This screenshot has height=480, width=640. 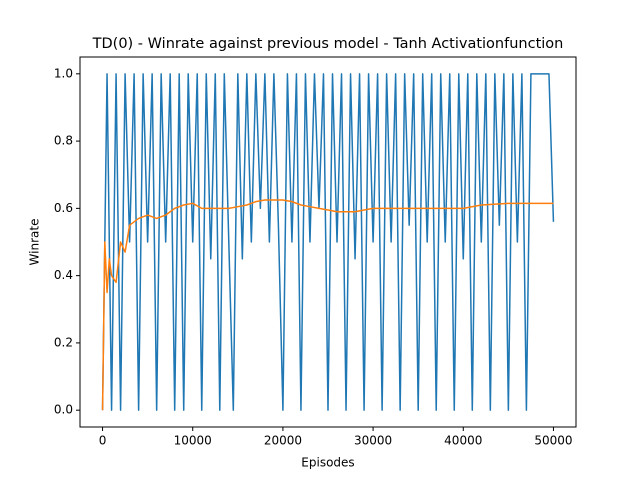 What do you see at coordinates (327, 463) in the screenshot?
I see `x-axis-label: Episodes` at bounding box center [327, 463].